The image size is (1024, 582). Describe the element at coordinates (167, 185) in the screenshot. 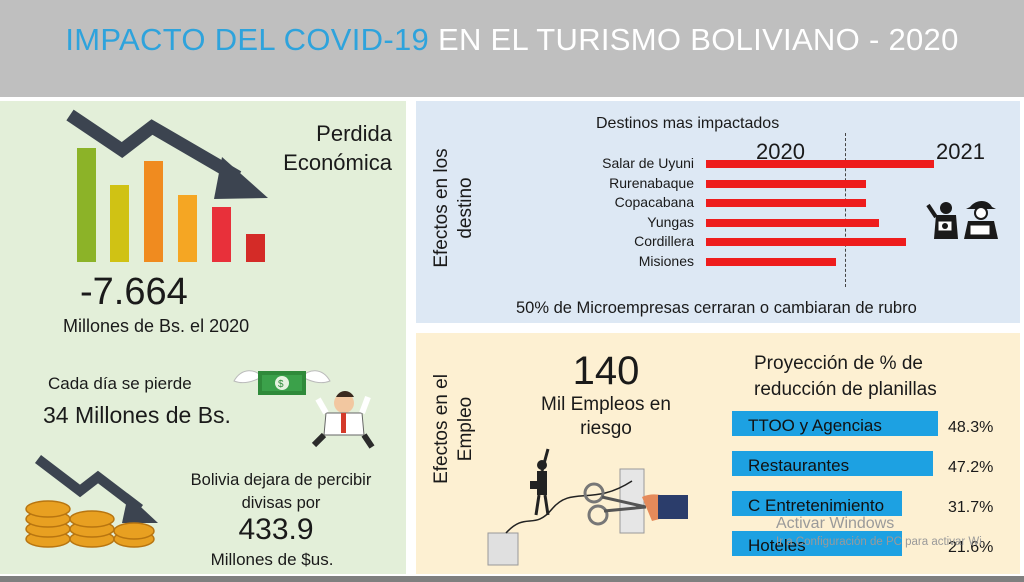

I see `declining-bar-chart-icon` at that location.